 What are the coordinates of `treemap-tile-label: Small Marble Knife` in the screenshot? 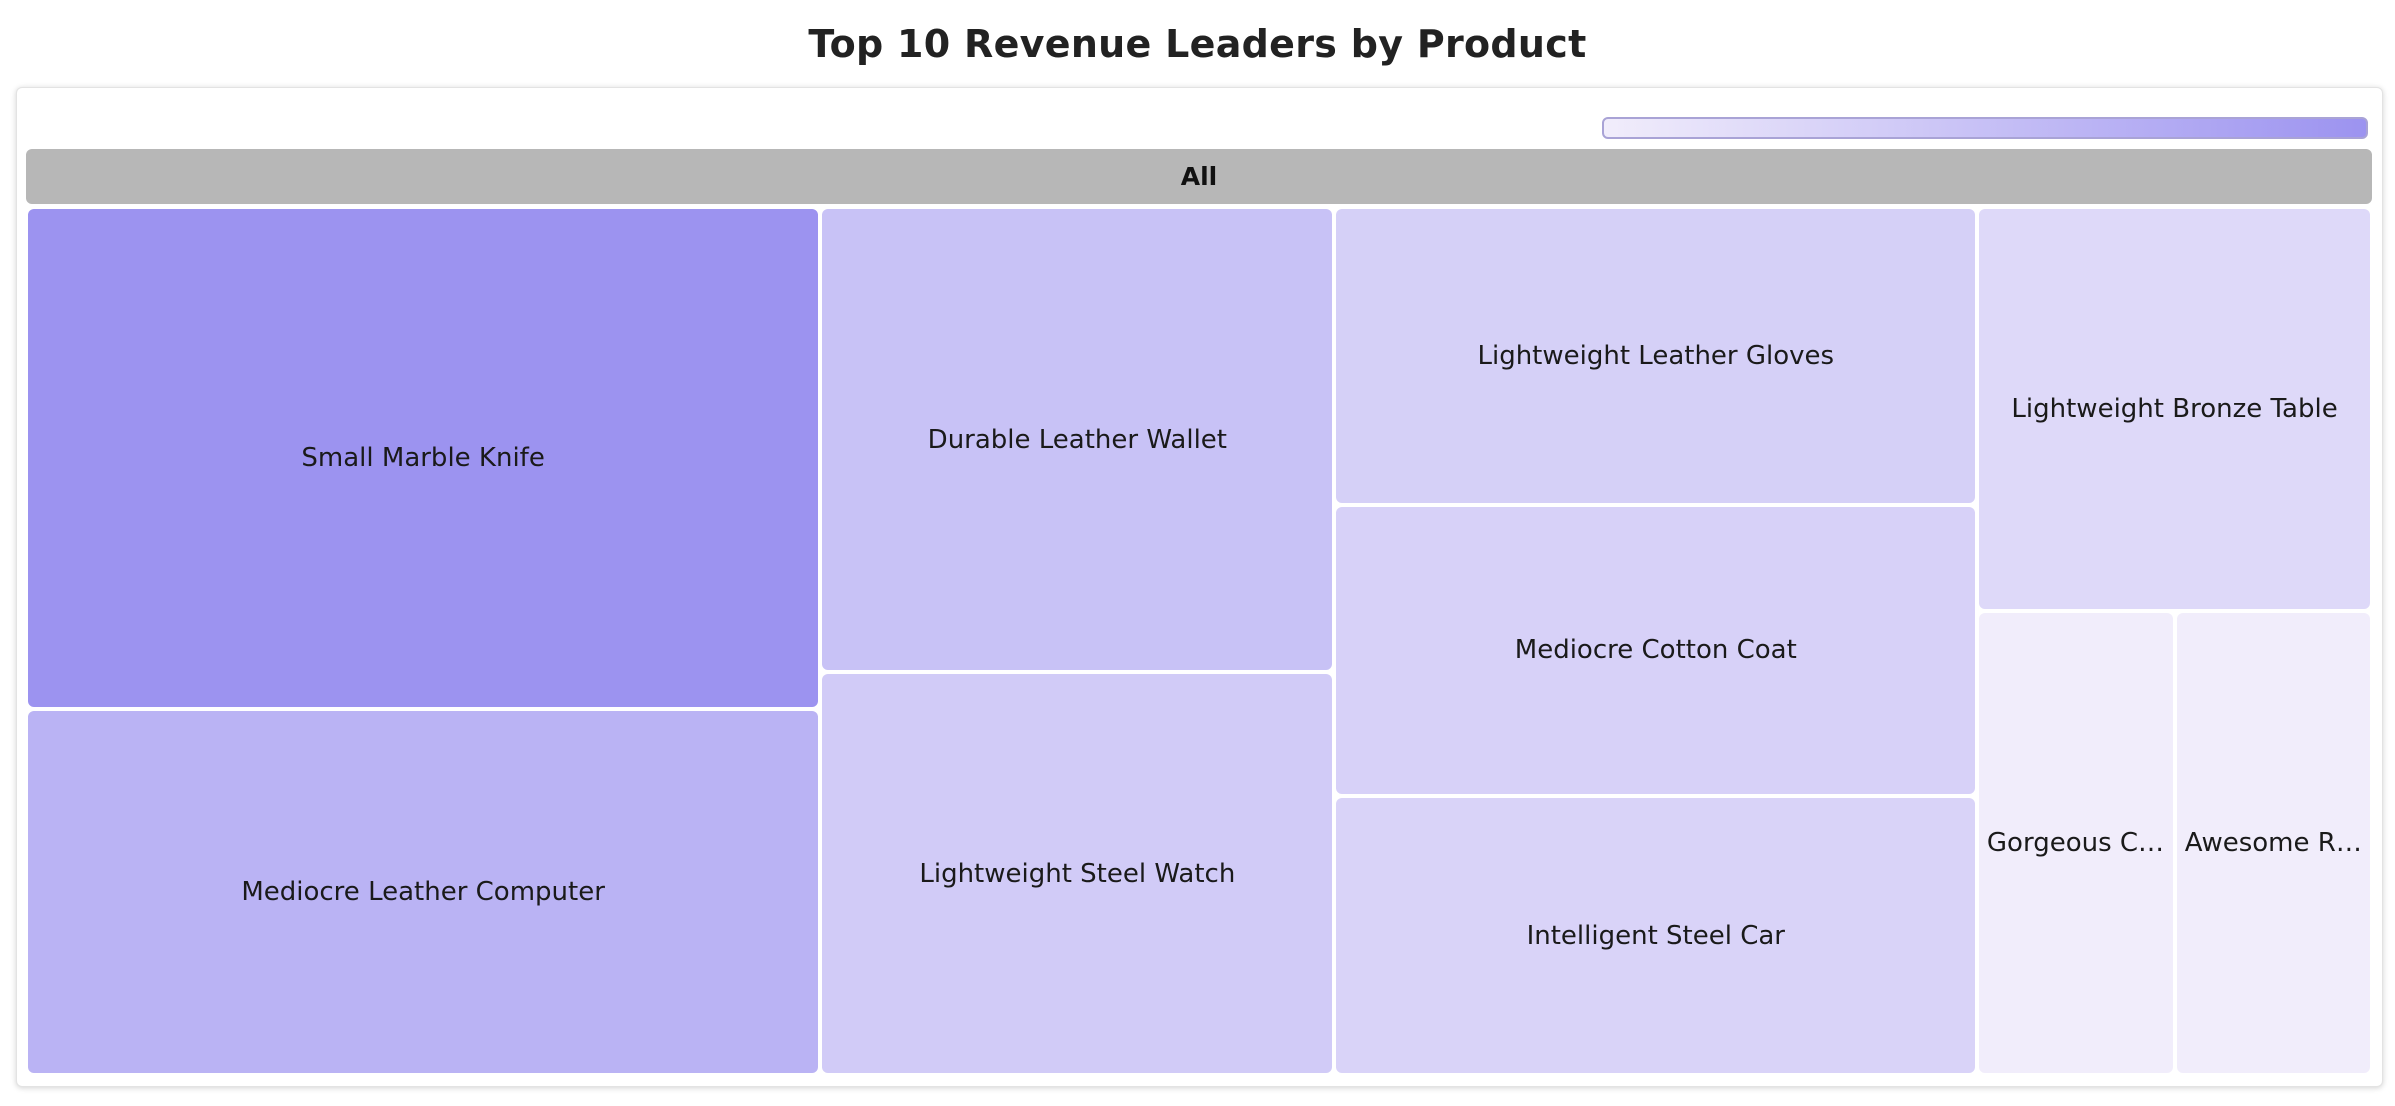 It's located at (423, 457).